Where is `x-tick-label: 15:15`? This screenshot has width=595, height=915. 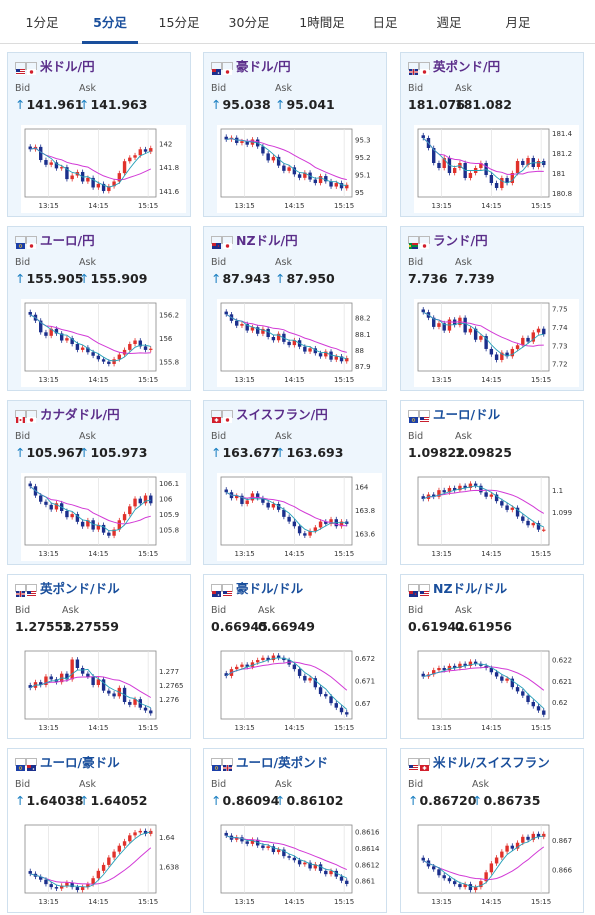
x-tick-label: 15:15 is located at coordinates (148, 380).